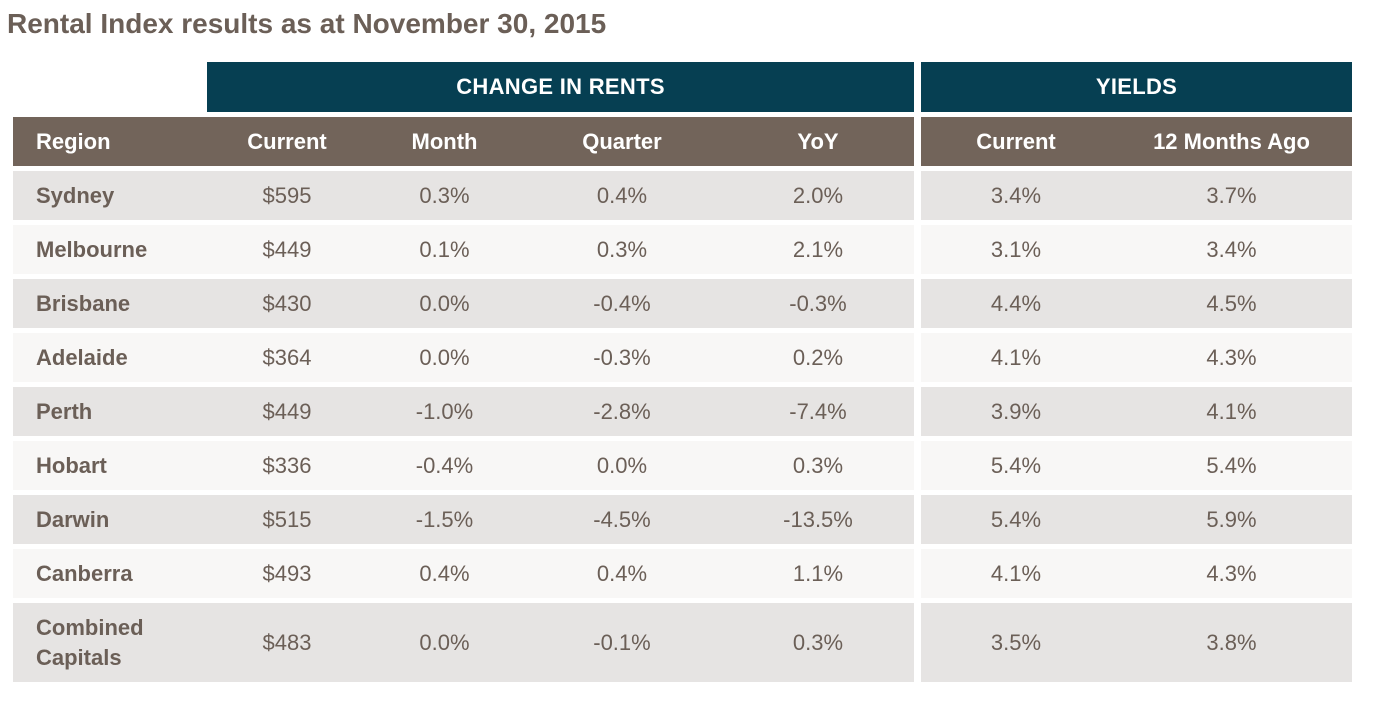 This screenshot has width=1390, height=702. What do you see at coordinates (83, 303) in the screenshot?
I see `region-cell: Brisbane` at bounding box center [83, 303].